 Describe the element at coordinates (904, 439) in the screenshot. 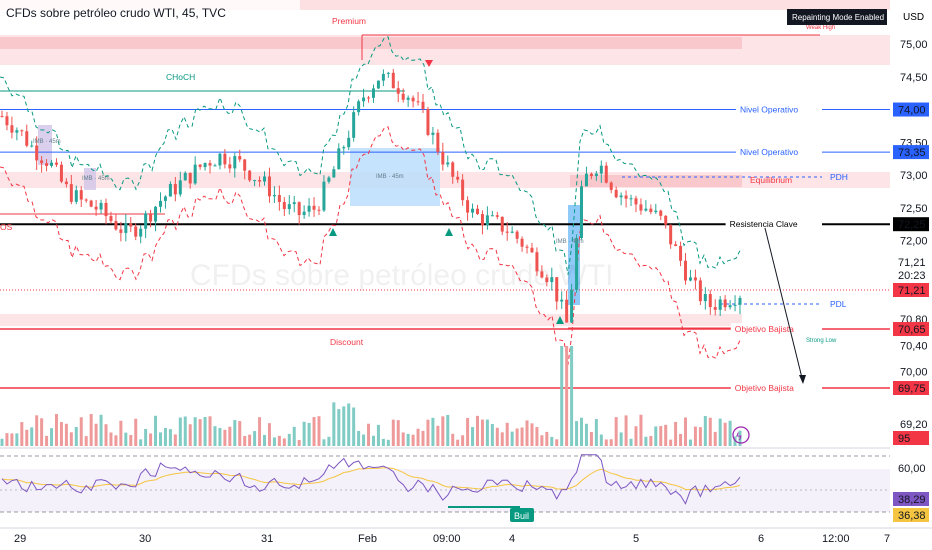

I see `price-tag: 95` at that location.